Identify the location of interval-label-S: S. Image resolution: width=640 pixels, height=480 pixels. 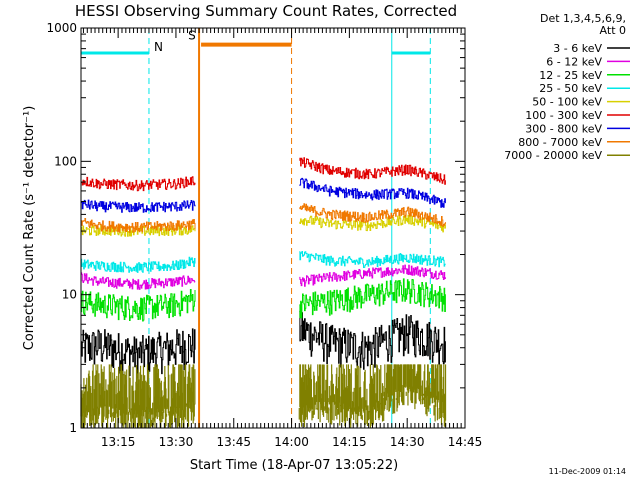
(192, 36).